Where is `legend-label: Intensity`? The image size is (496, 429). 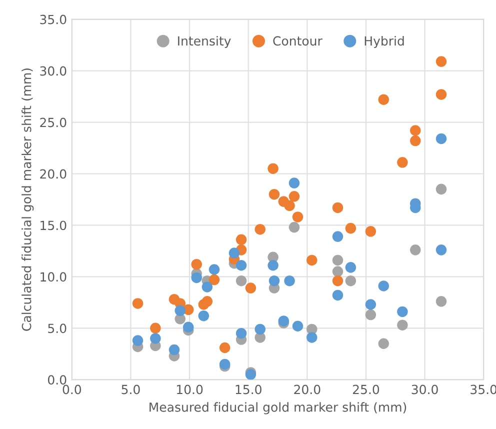 legend-label: Intensity is located at coordinates (204, 42).